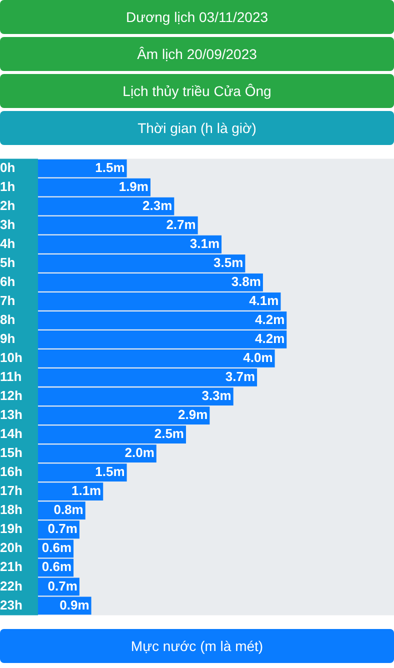  What do you see at coordinates (197, 54) in the screenshot?
I see `text: Âm lịch 20/09/2023` at bounding box center [197, 54].